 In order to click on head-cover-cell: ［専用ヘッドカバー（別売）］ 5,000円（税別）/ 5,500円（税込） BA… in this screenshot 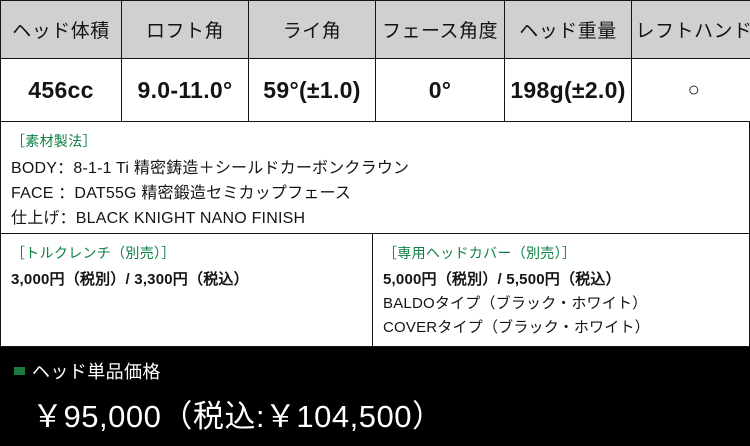, I will do `click(560, 290)`.